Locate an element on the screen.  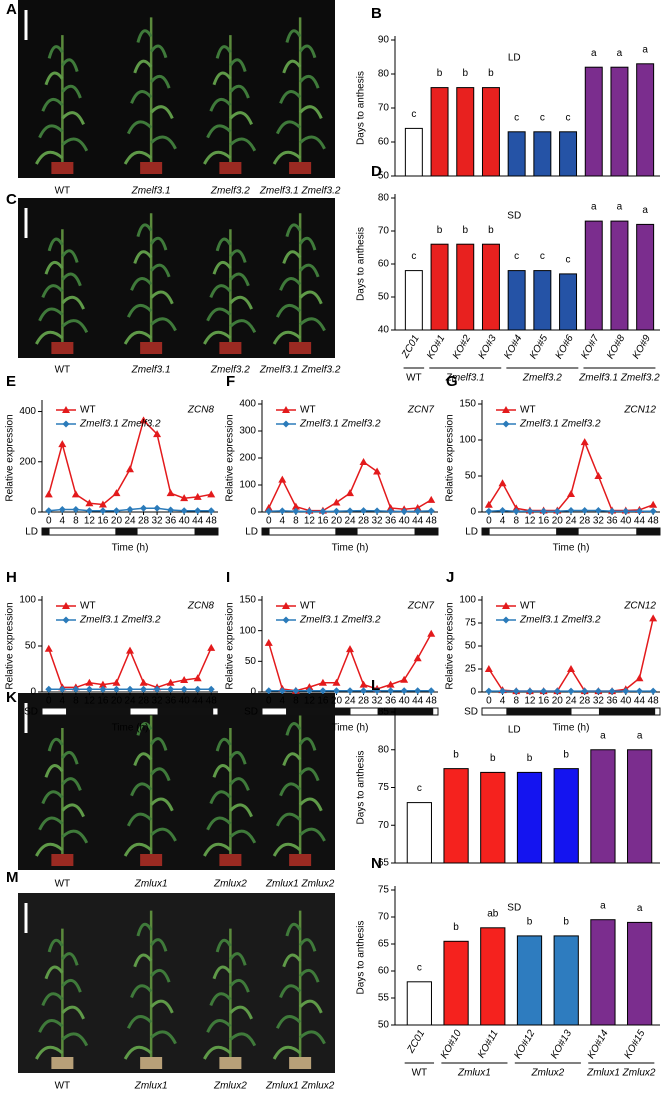
x-tick-label: 44 is located at coordinates (640, 521).